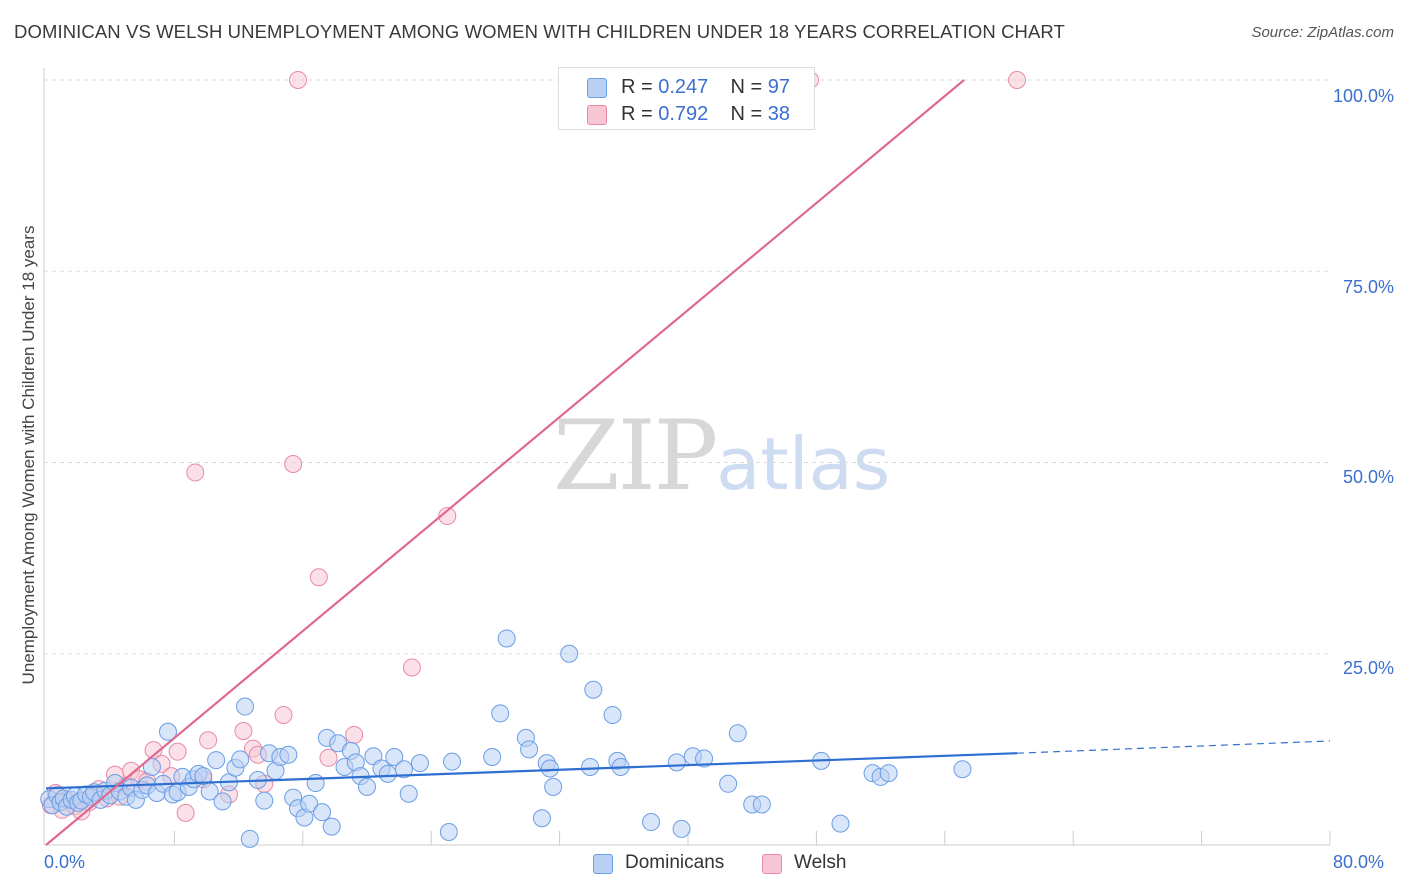 The height and width of the screenshot is (892, 1406). I want to click on legend: R = 0.247 N = 97 R = 0.792 N = 38, so click(686, 98).